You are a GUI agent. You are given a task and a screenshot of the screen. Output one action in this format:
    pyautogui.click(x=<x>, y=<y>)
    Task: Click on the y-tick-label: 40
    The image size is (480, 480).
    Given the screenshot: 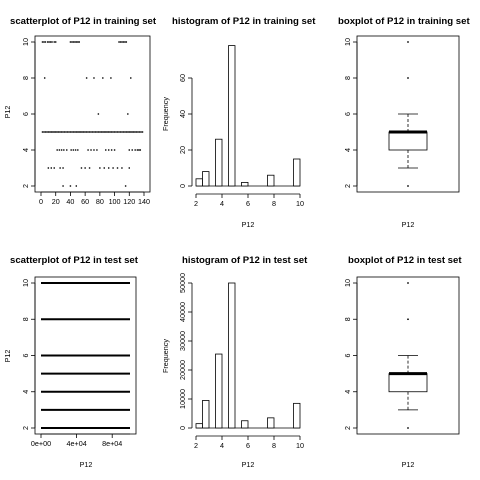 What is the action you would take?
    pyautogui.click(x=182, y=114)
    